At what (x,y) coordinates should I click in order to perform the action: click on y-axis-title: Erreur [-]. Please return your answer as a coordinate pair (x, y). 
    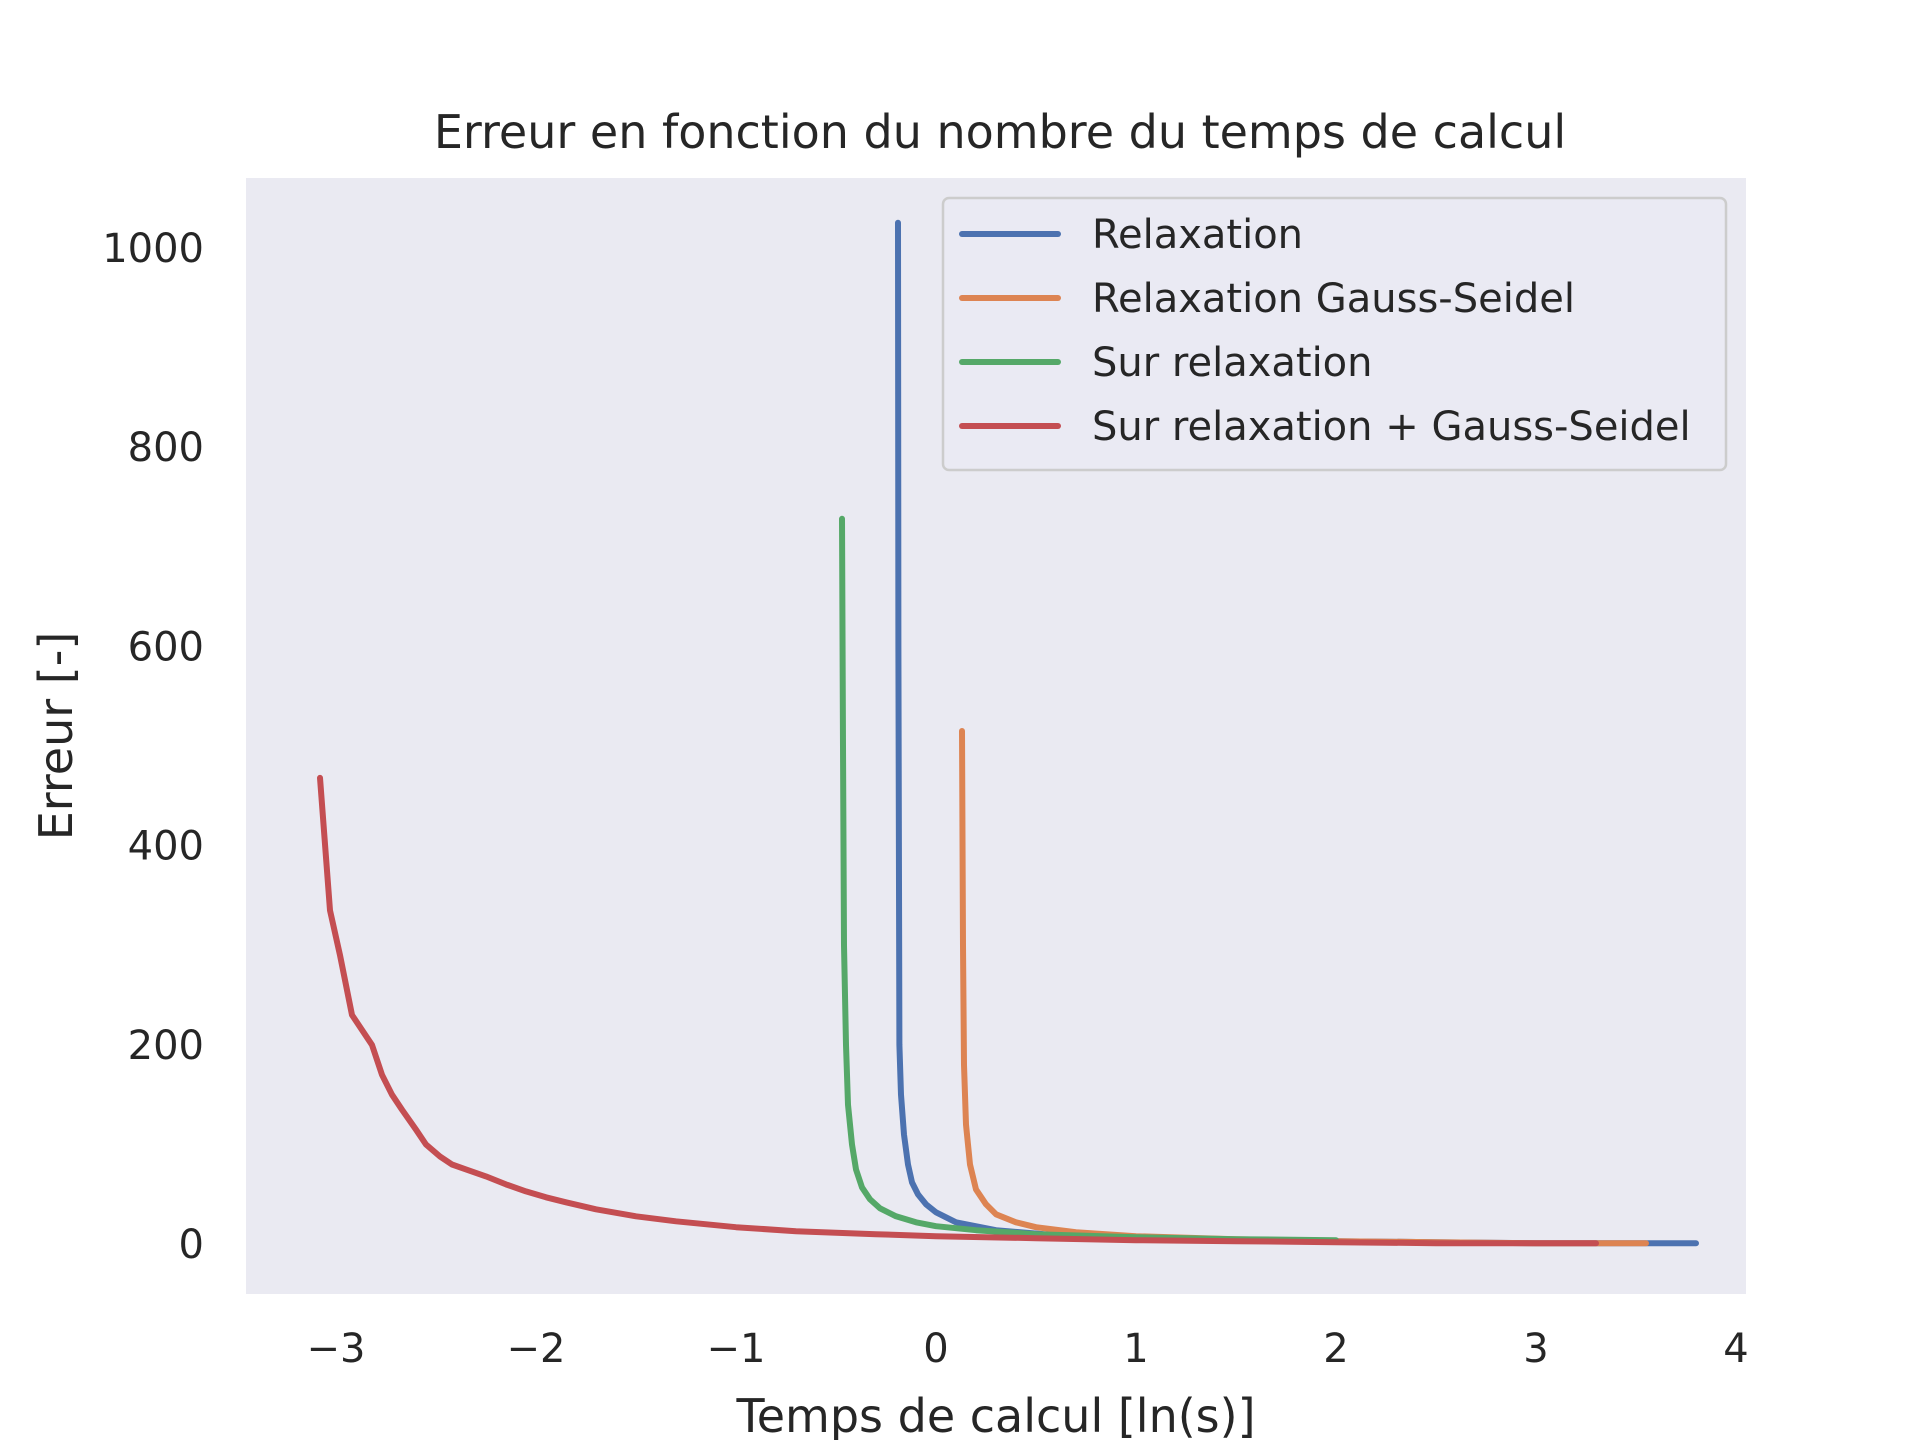
    Looking at the image, I should click on (56, 736).